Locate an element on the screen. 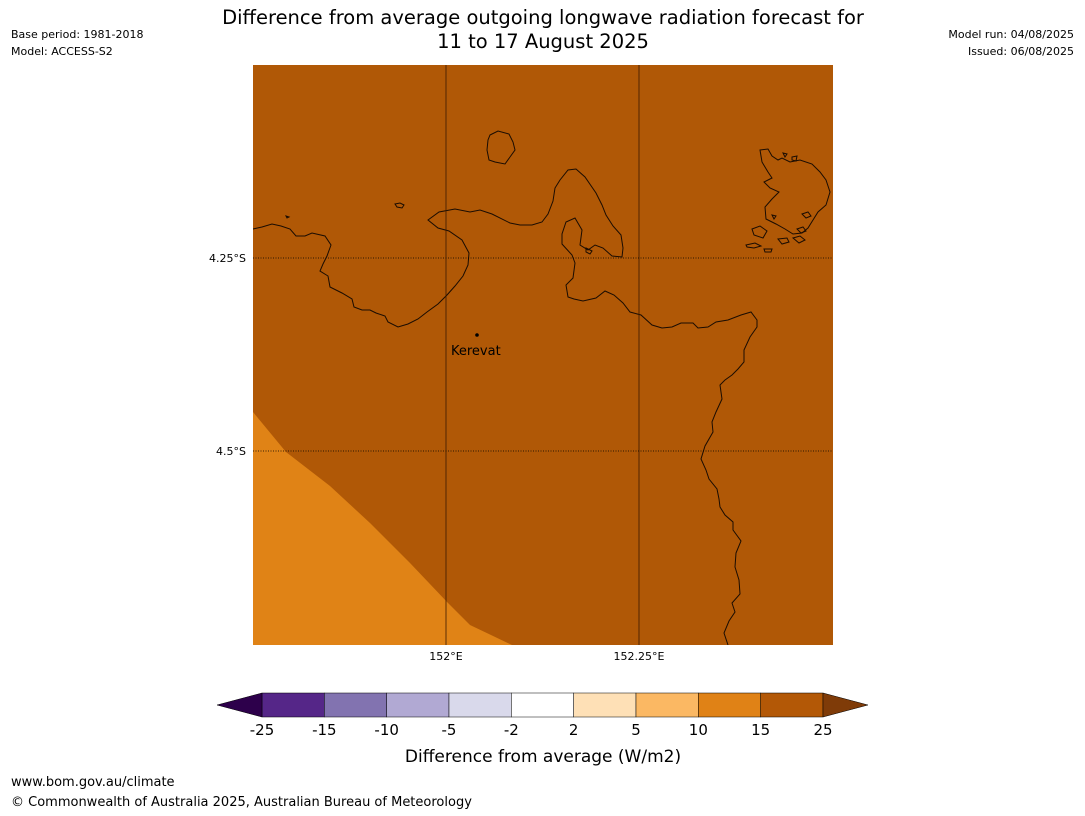 The width and height of the screenshot is (1085, 816). lat-label-4-25s: 4.25°S is located at coordinates (227, 258).